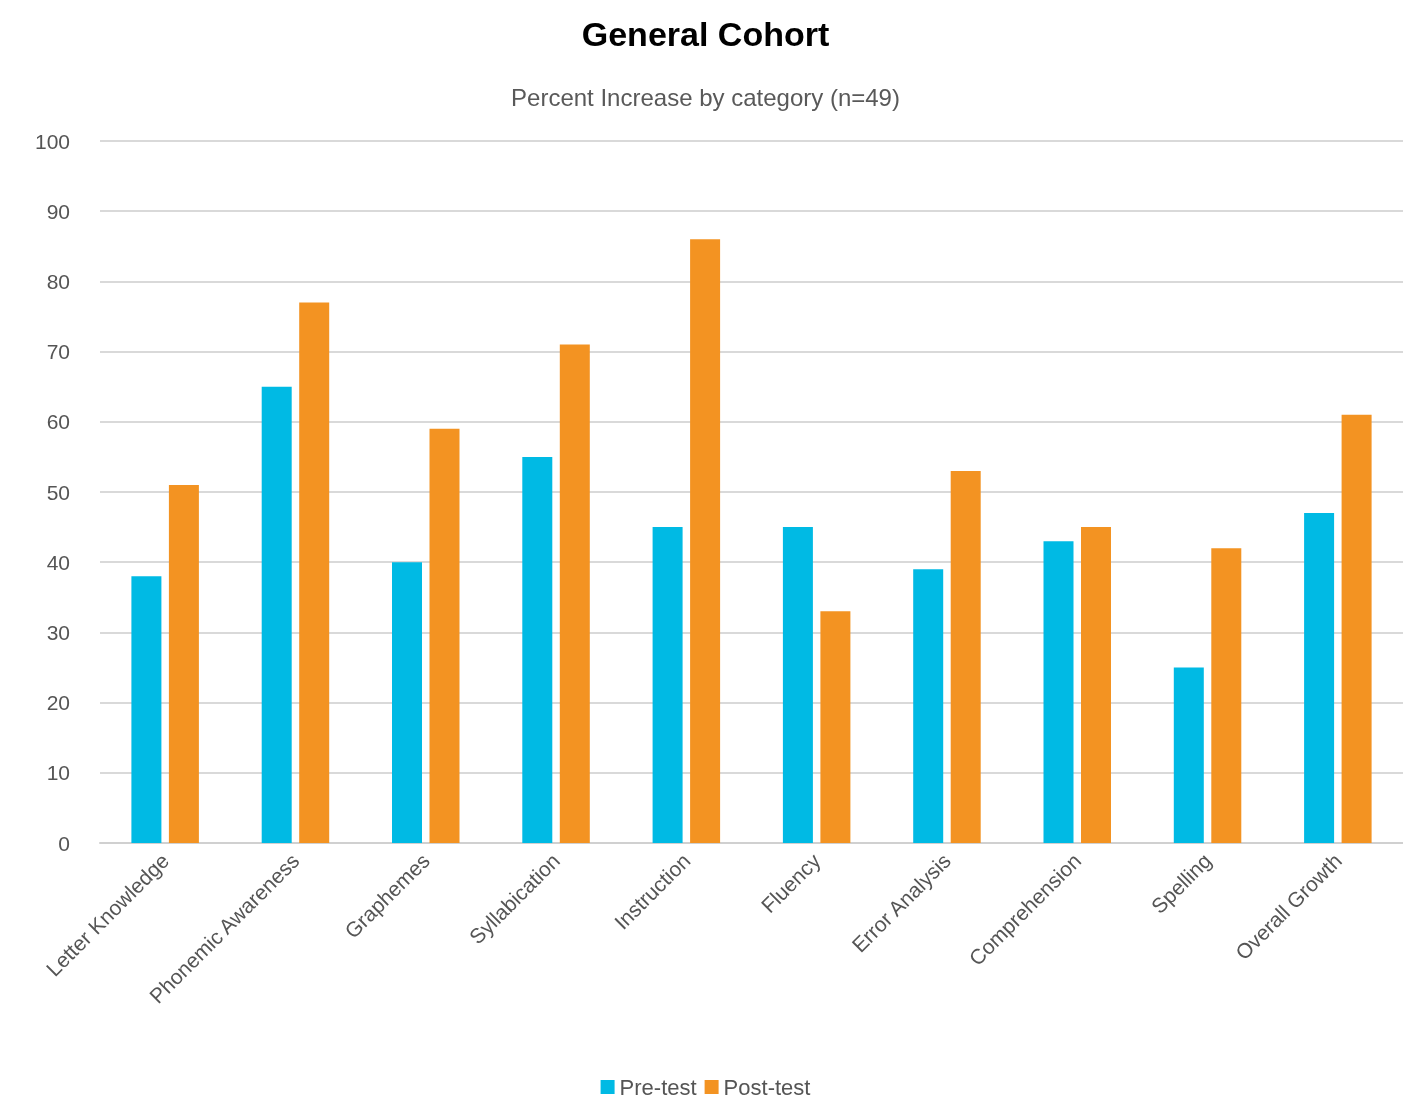  Describe the element at coordinates (64, 843) in the screenshot. I see `y-tick-label: 0` at that location.